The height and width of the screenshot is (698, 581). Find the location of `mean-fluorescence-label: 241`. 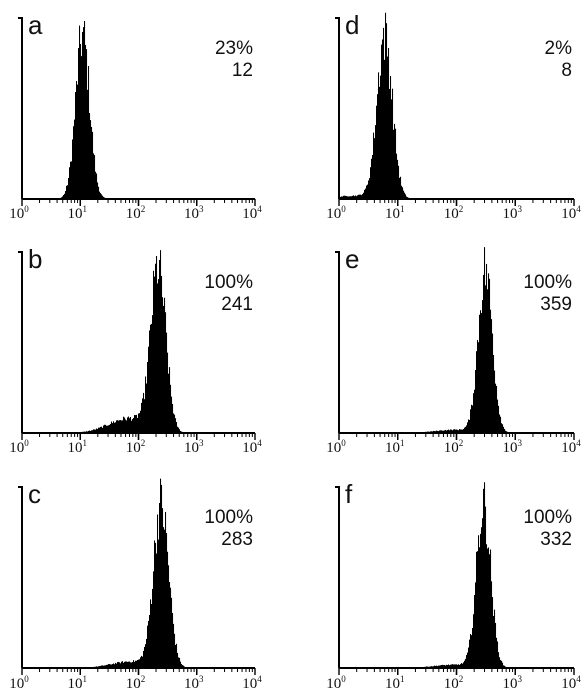

mean-fluorescence-label: 241 is located at coordinates (237, 304).